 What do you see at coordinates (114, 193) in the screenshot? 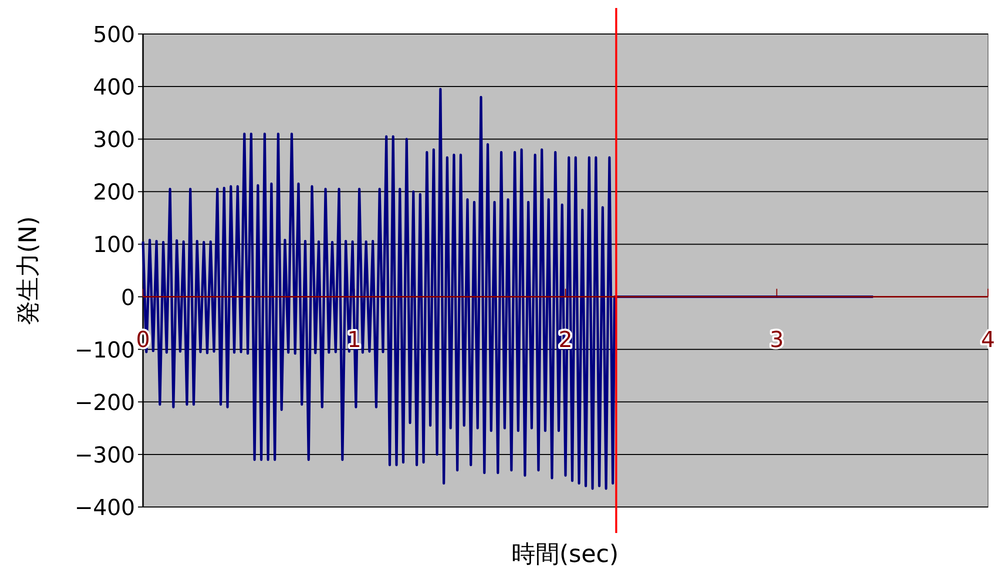
I see `y-tick-label: 200` at bounding box center [114, 193].